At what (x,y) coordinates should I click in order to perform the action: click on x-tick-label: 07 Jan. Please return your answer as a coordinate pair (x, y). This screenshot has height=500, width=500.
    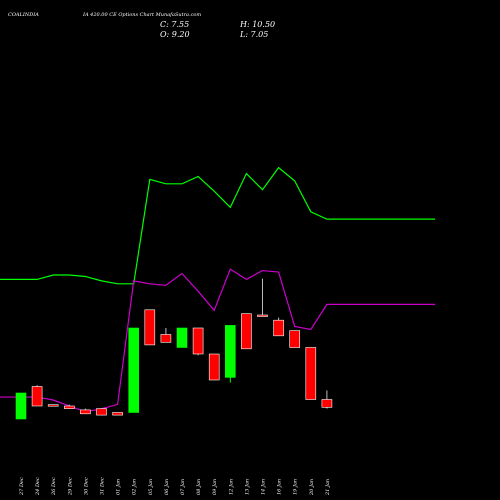
    Looking at the image, I should click on (183, 487).